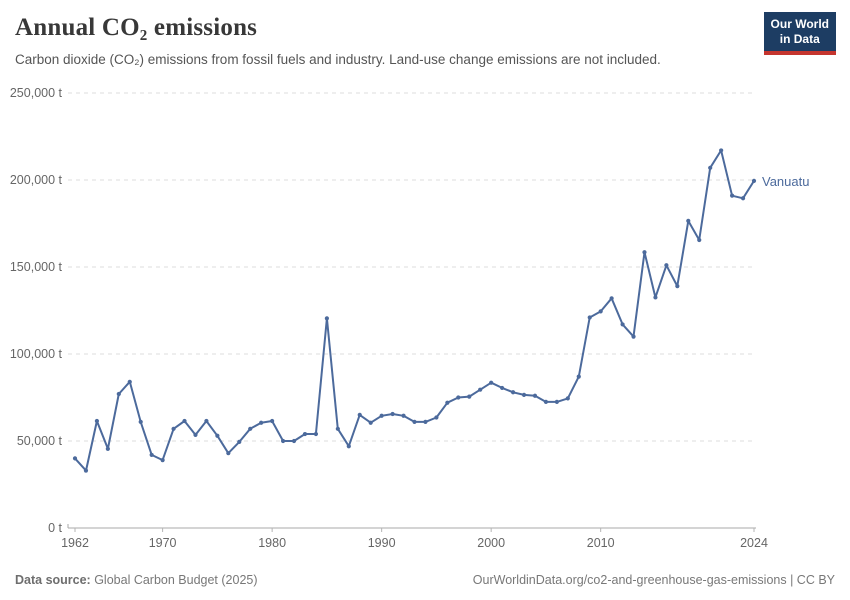  What do you see at coordinates (382, 543) in the screenshot?
I see `x-axis-label: 1990` at bounding box center [382, 543].